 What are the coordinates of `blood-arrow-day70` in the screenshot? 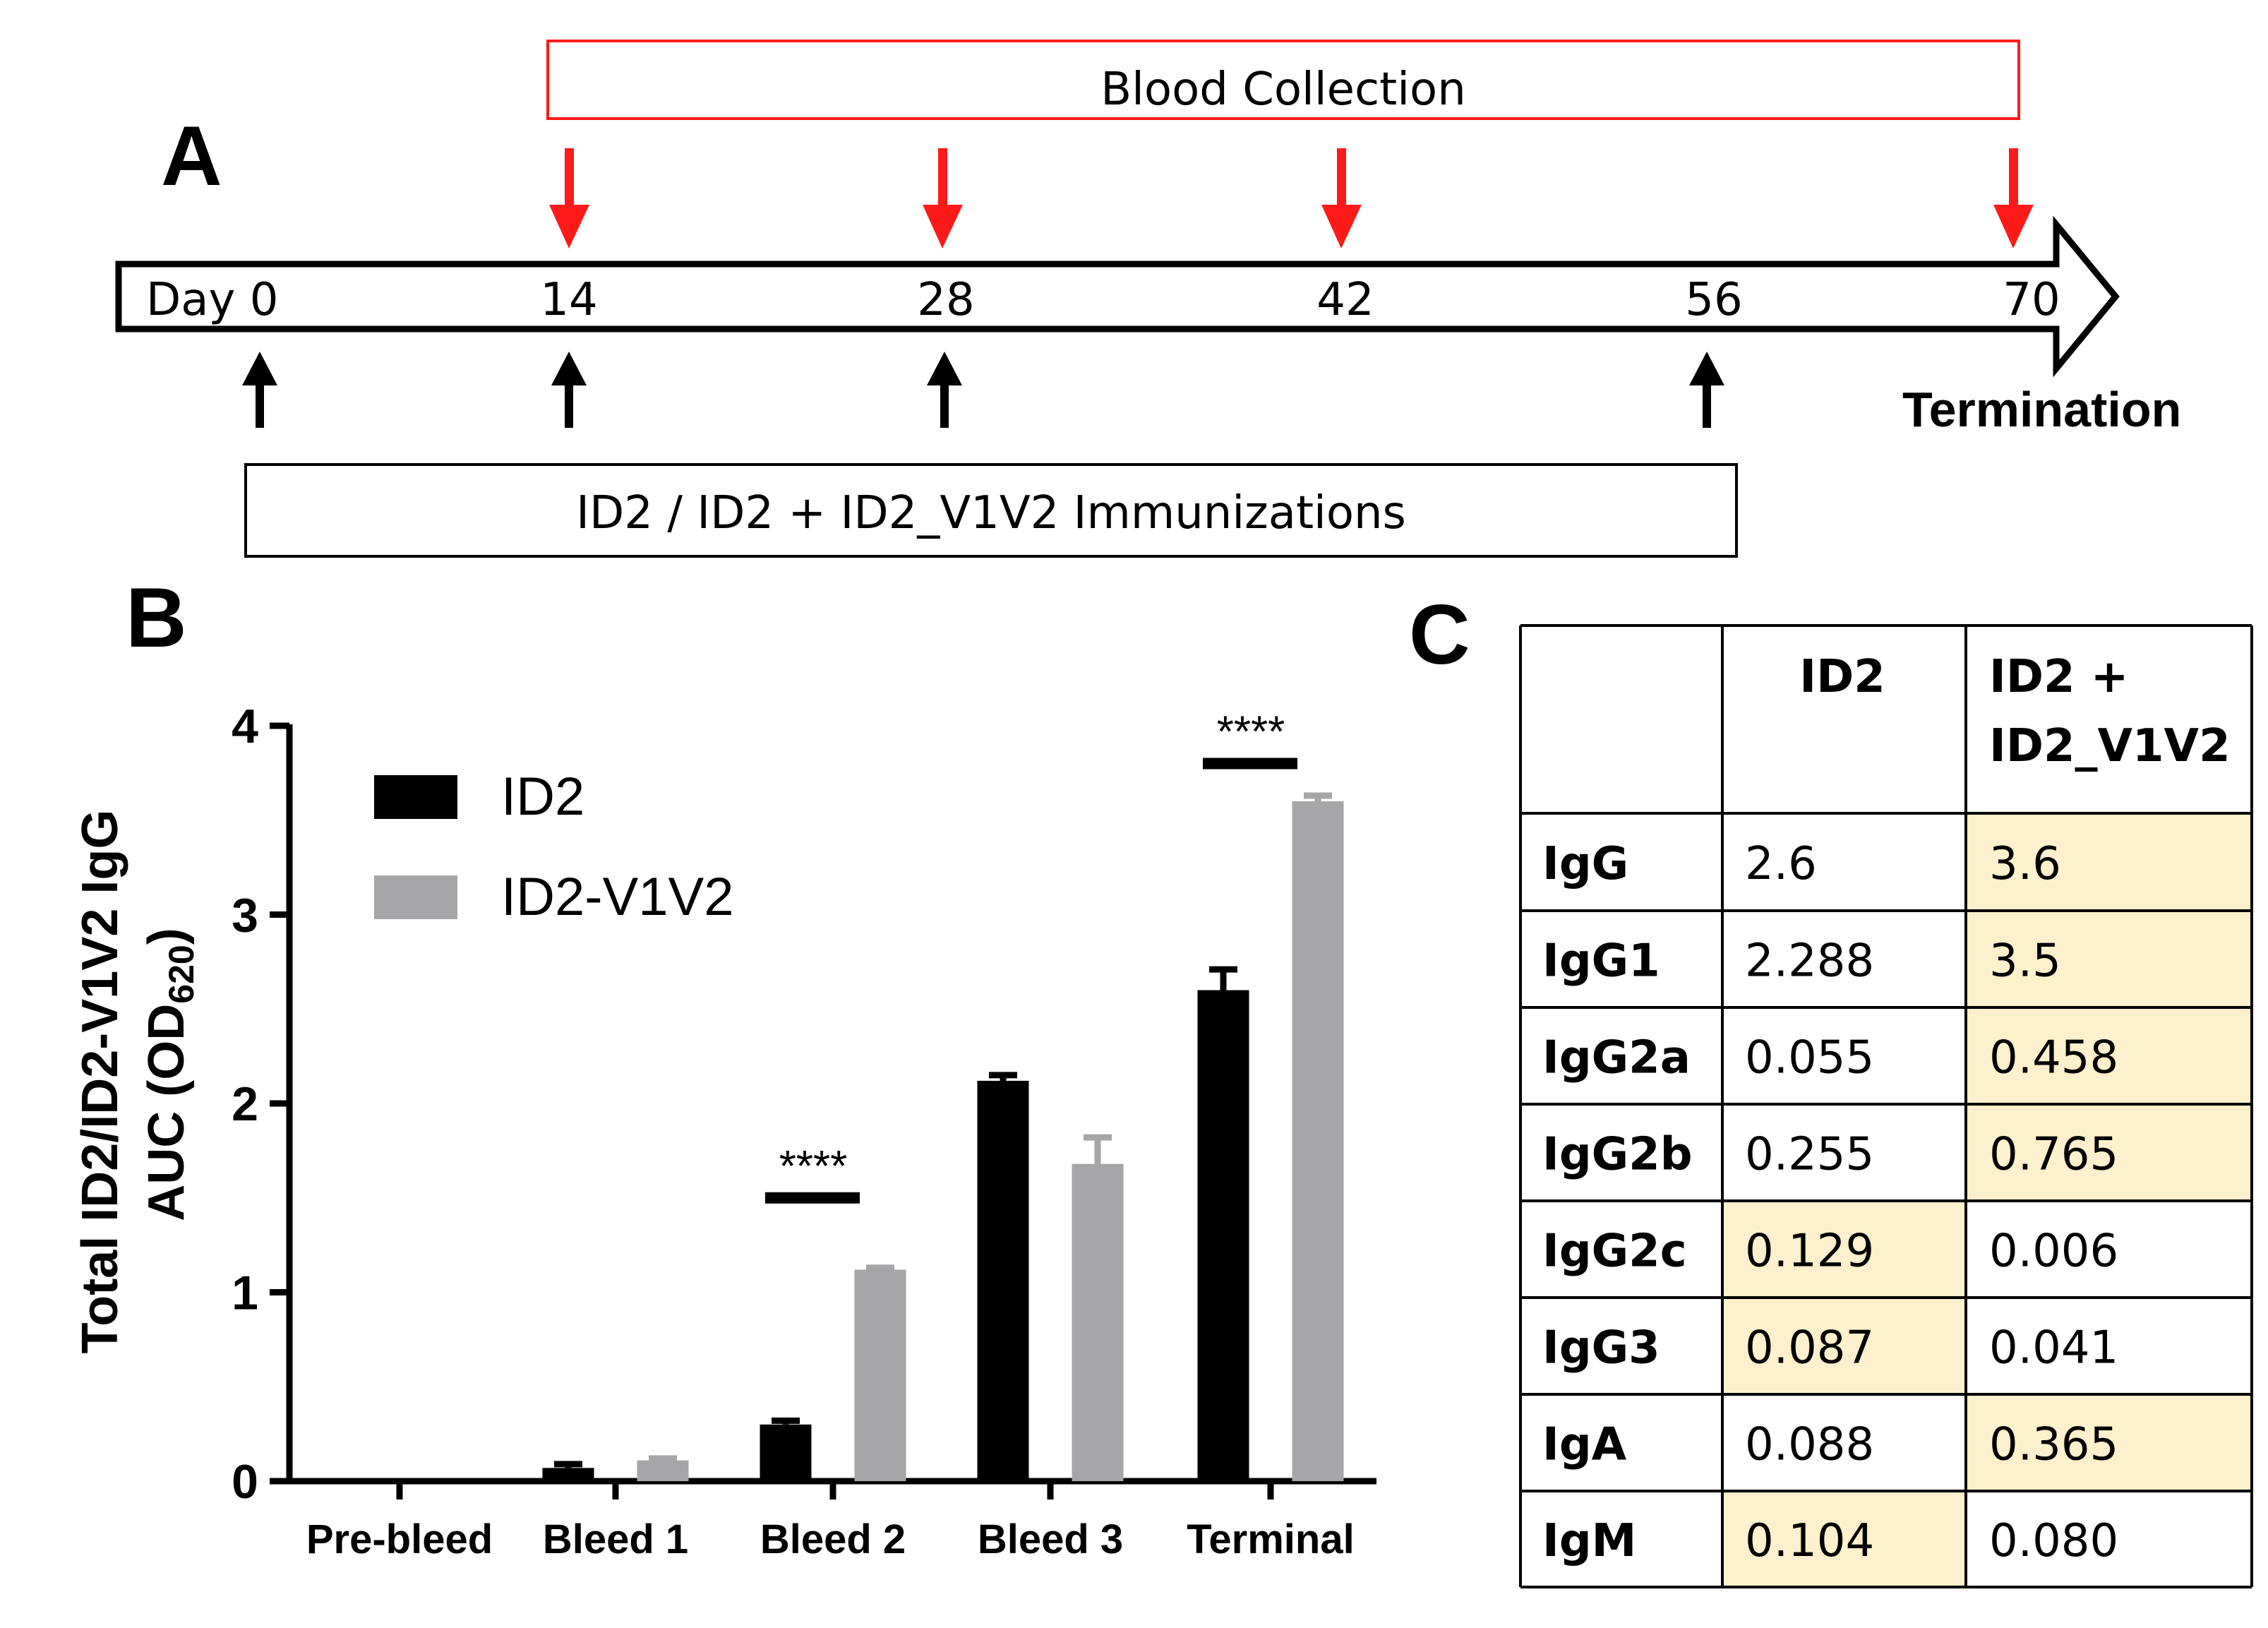 It's located at (2014, 198).